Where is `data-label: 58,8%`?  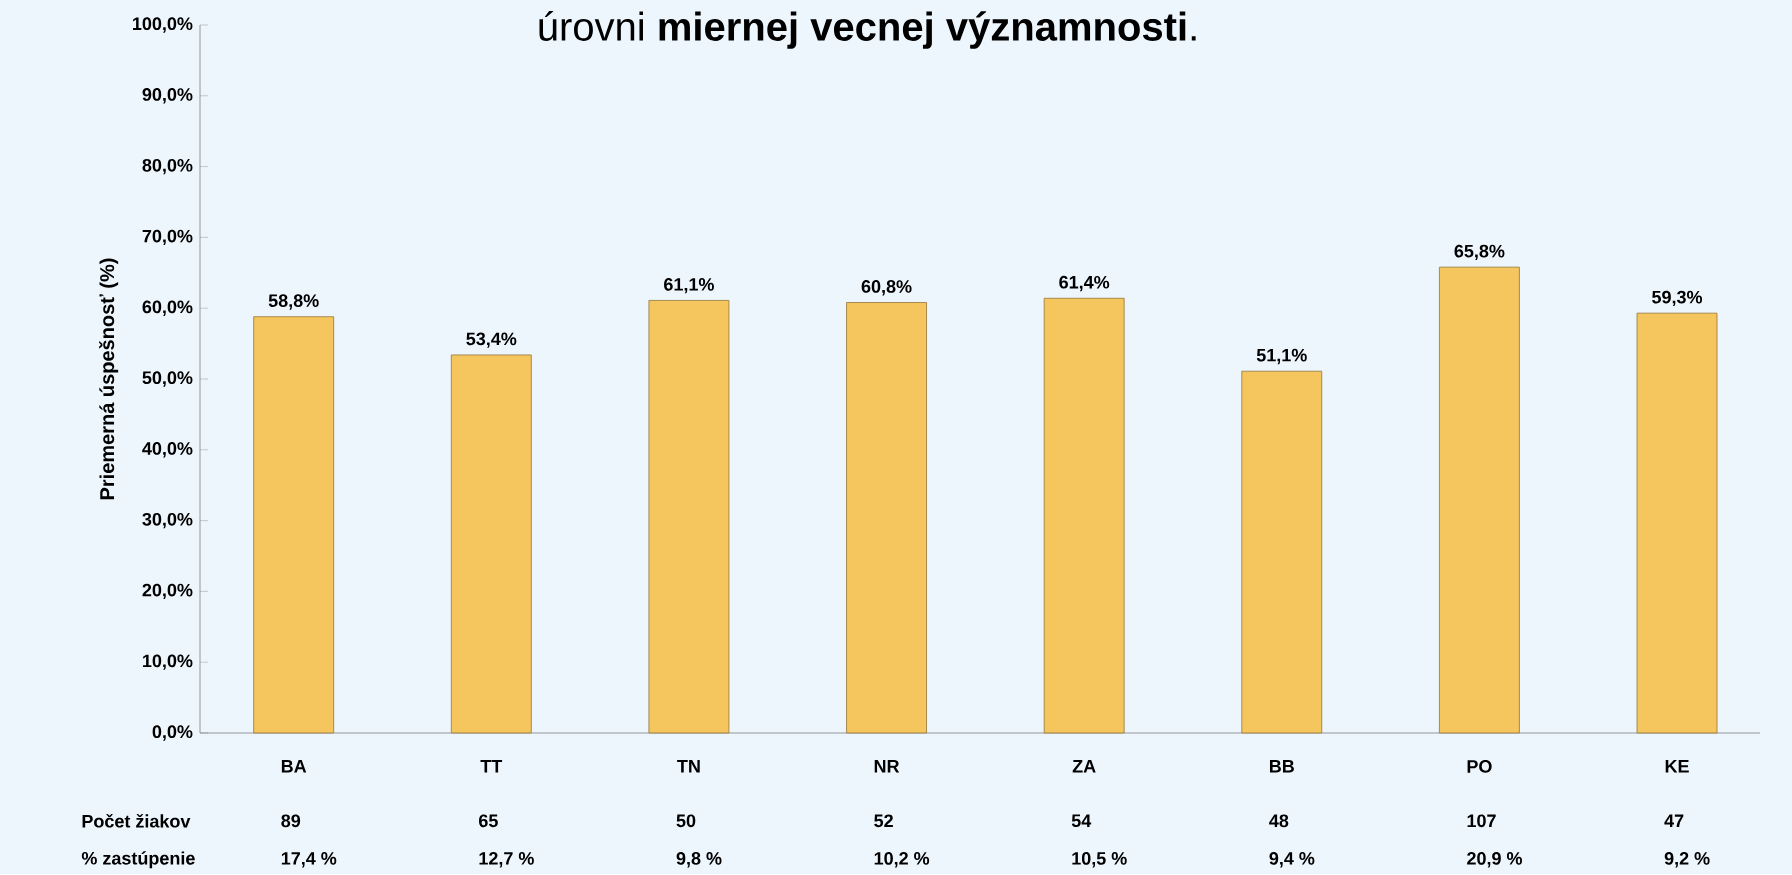
data-label: 58,8% is located at coordinates (293, 302).